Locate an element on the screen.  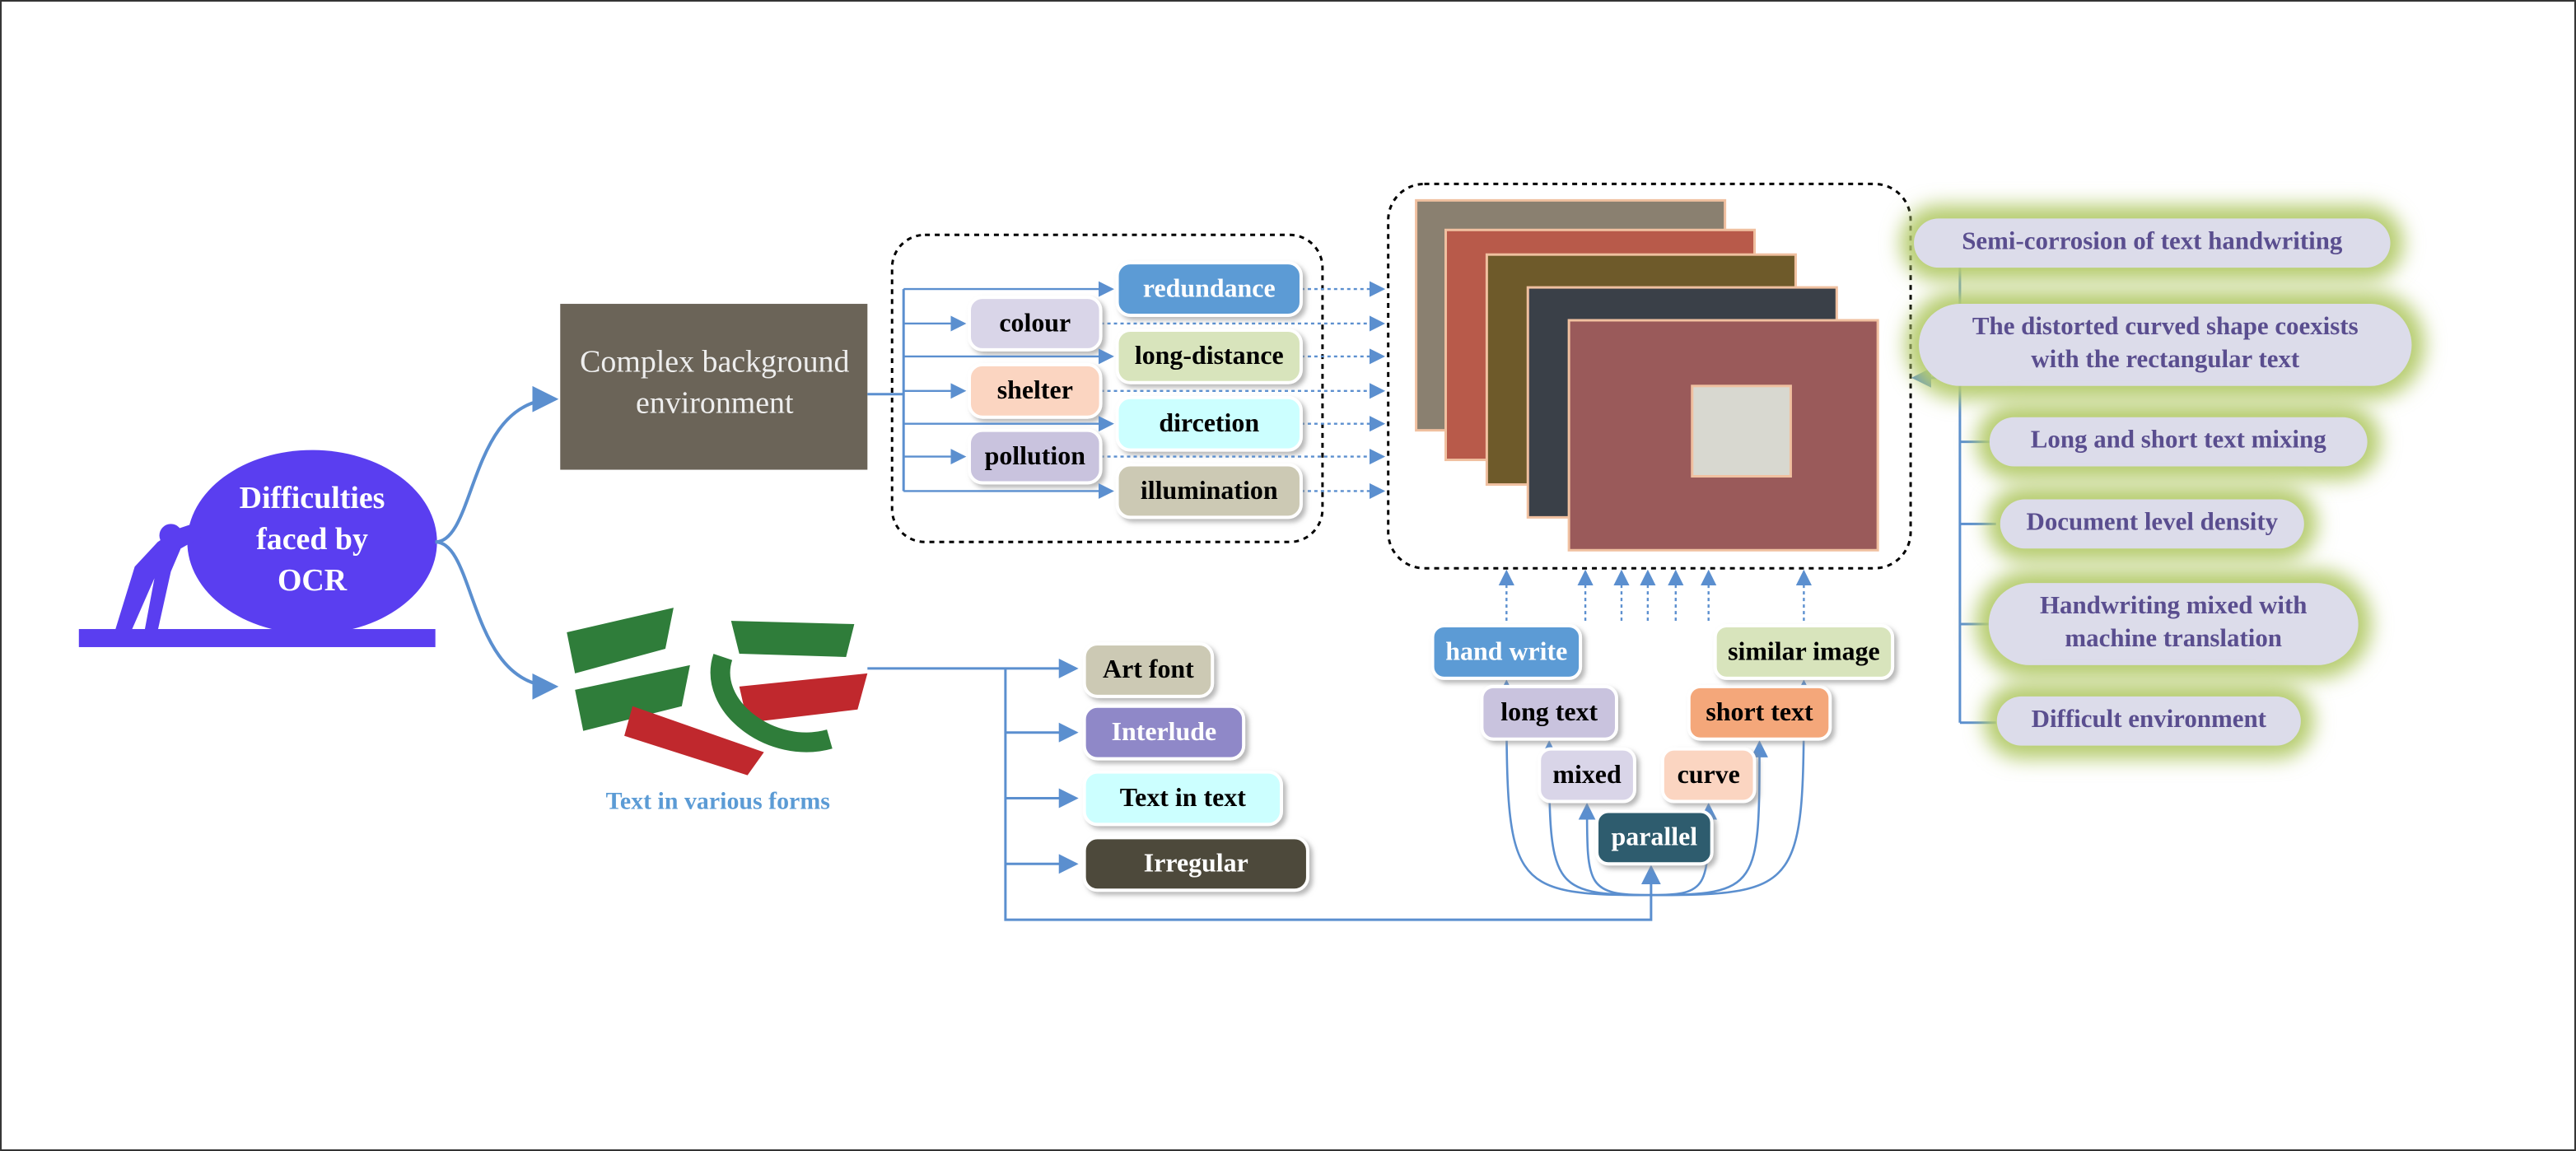
form-label: Interlude is located at coordinates (1164, 732).